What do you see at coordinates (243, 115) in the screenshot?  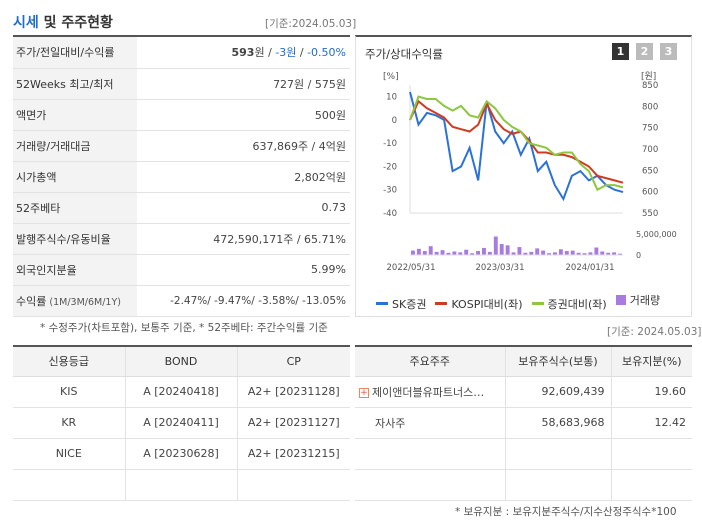 I see `stats-value: 500원` at bounding box center [243, 115].